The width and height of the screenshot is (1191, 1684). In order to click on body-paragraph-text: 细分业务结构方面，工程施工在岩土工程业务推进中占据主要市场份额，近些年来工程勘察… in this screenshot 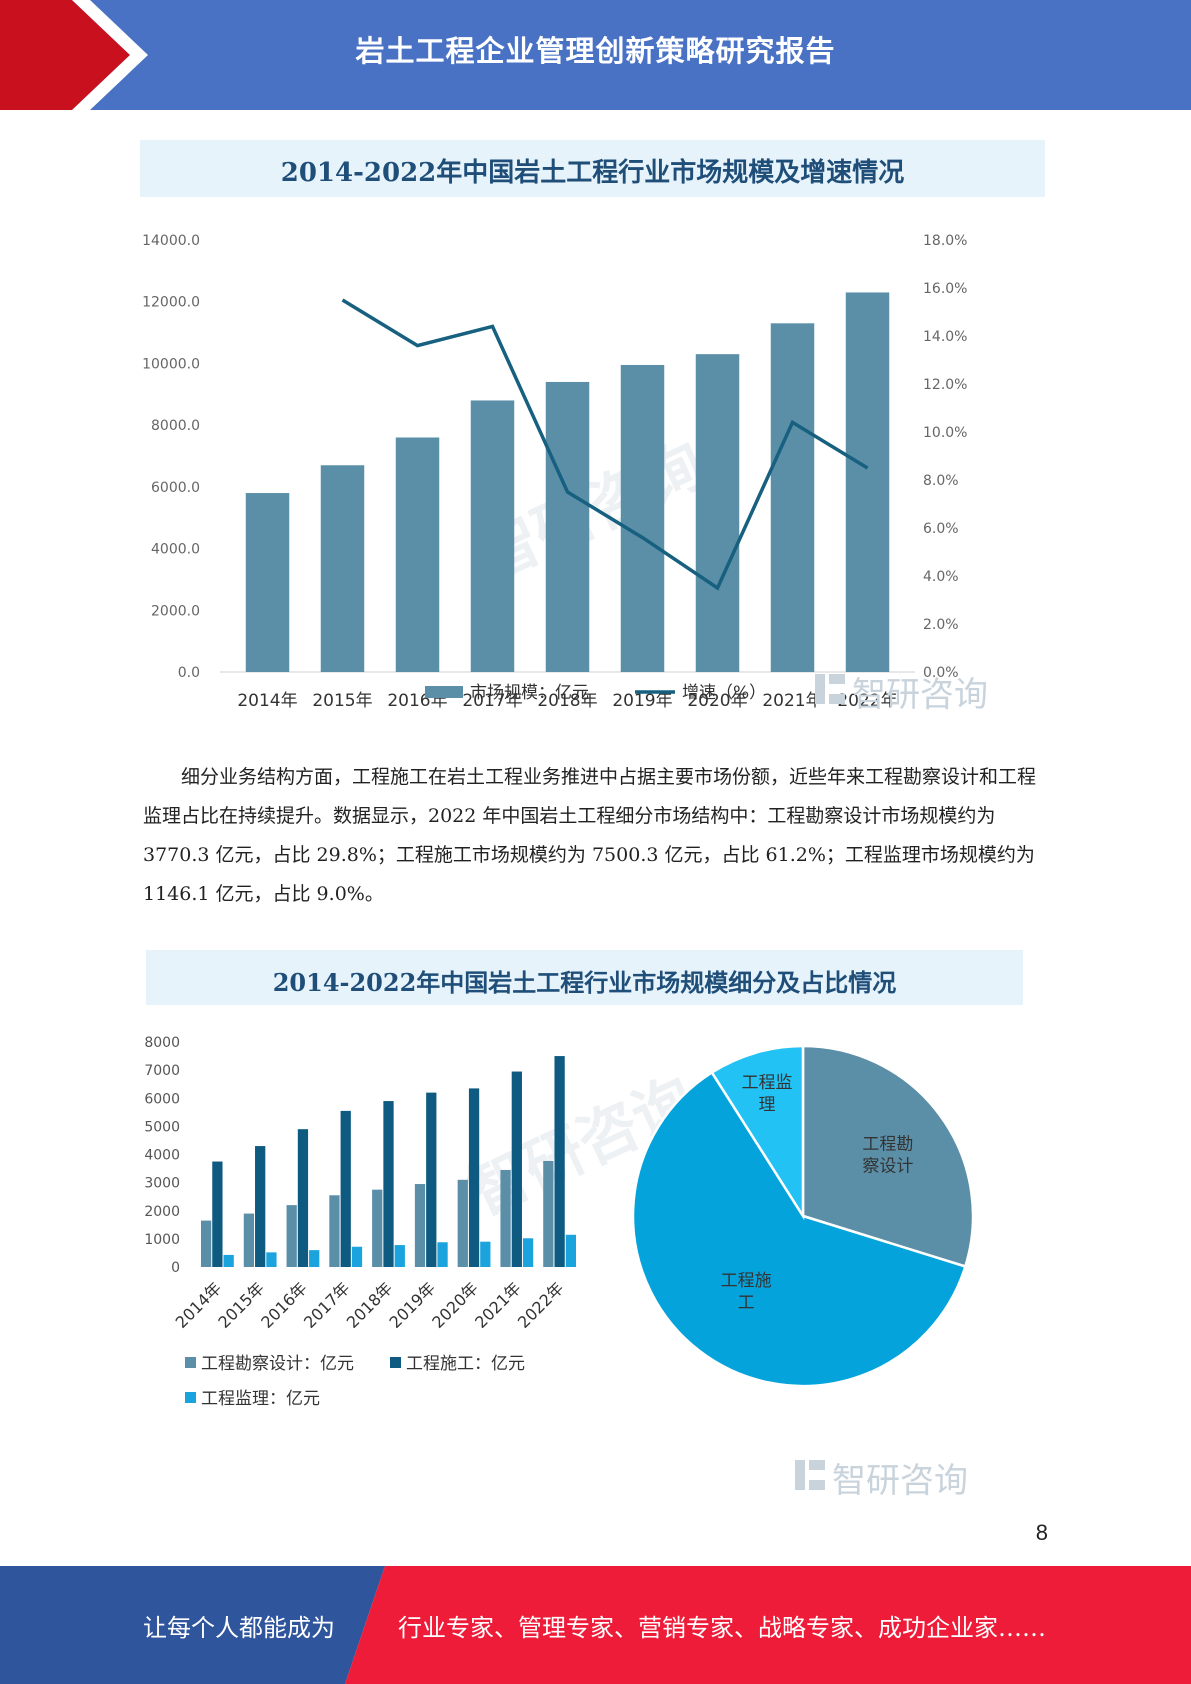, I will do `click(590, 835)`.